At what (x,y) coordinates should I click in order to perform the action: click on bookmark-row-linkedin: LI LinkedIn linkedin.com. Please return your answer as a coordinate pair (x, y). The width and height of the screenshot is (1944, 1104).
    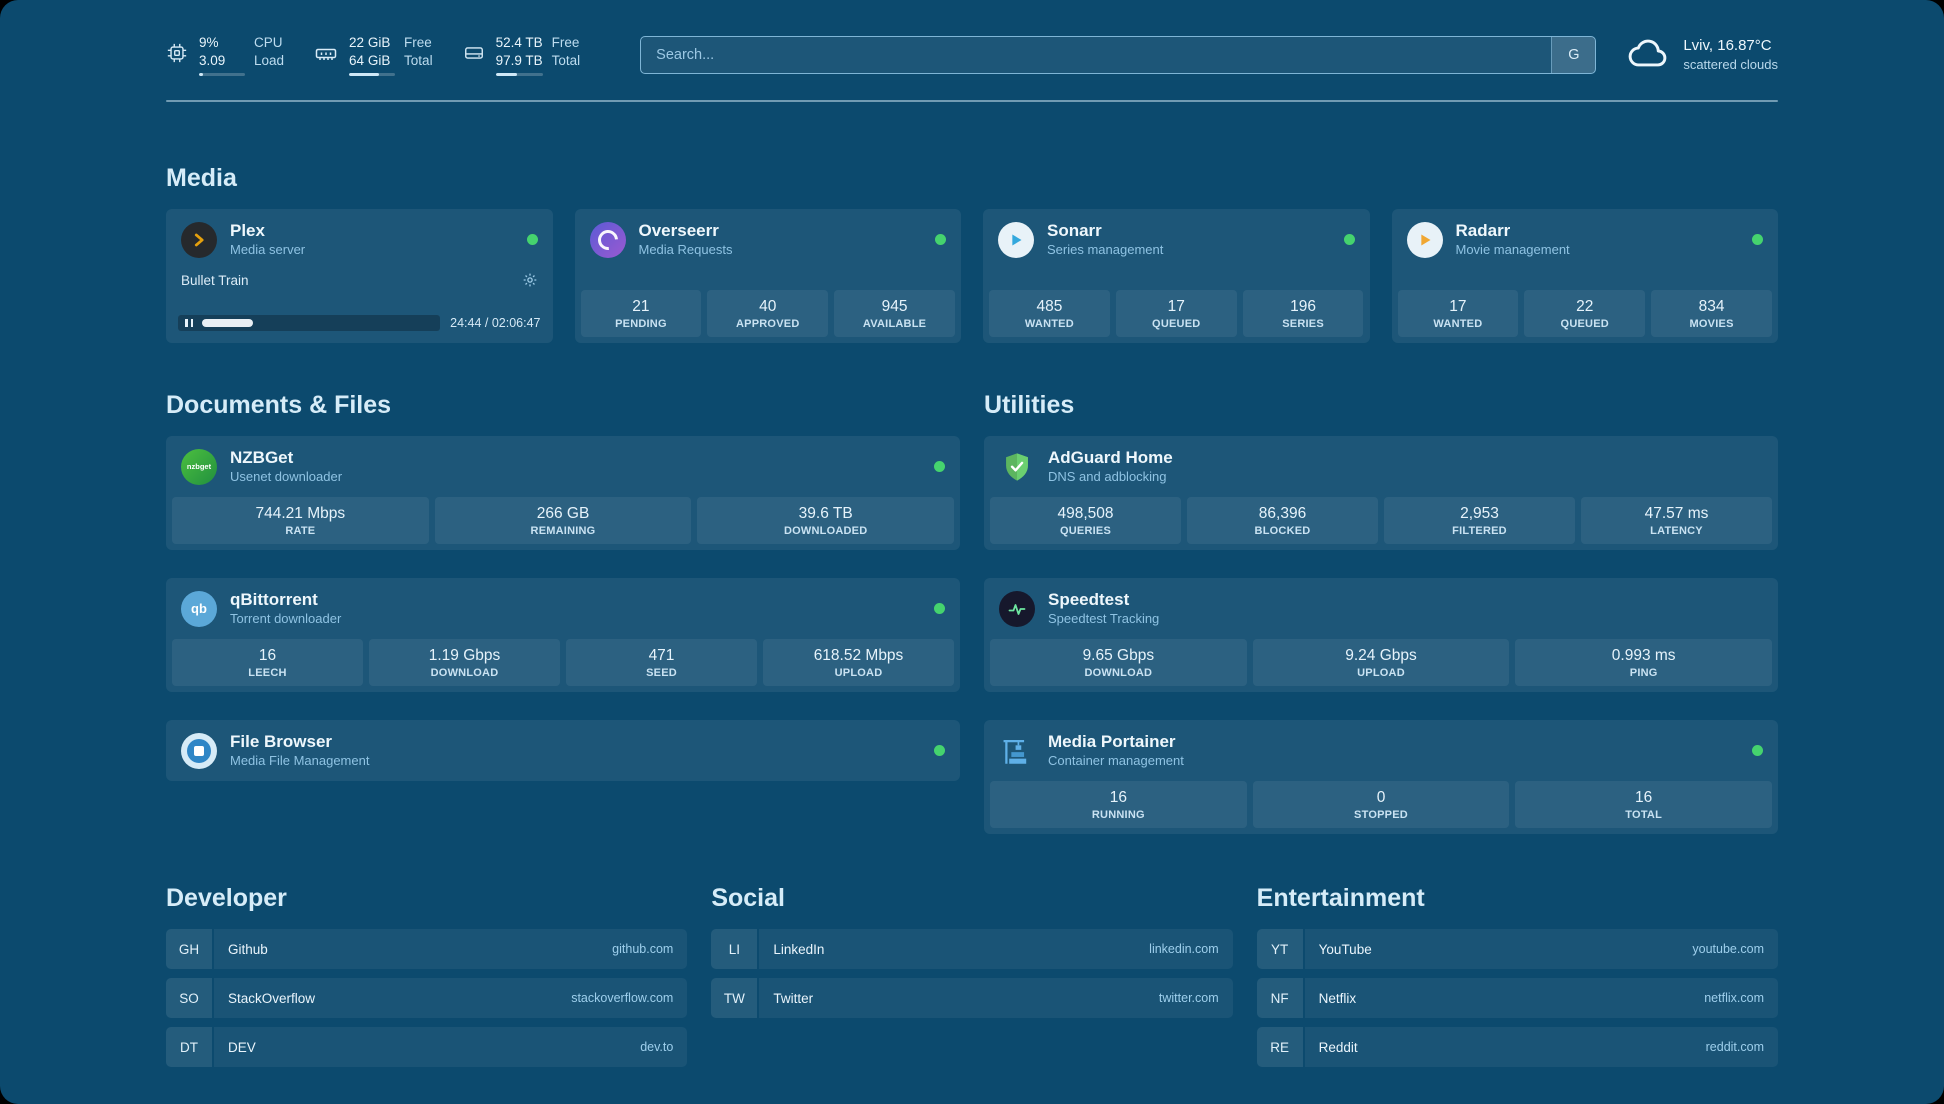
    Looking at the image, I should click on (972, 949).